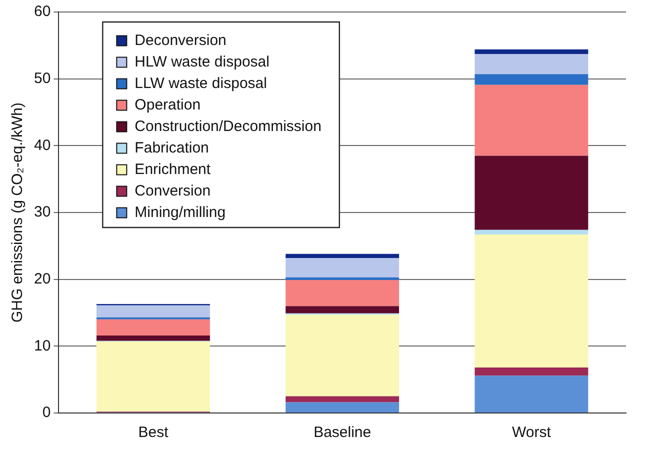 This screenshot has width=646, height=450. I want to click on legend-label: Construction/Decommission, so click(228, 126).